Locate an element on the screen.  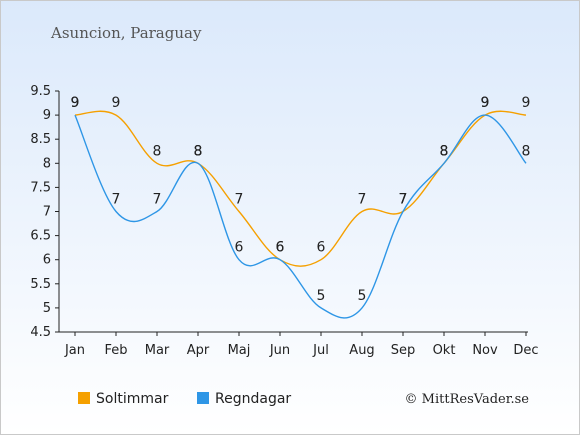
legend-label-soltimmar: Soltimmar is located at coordinates (132, 399).